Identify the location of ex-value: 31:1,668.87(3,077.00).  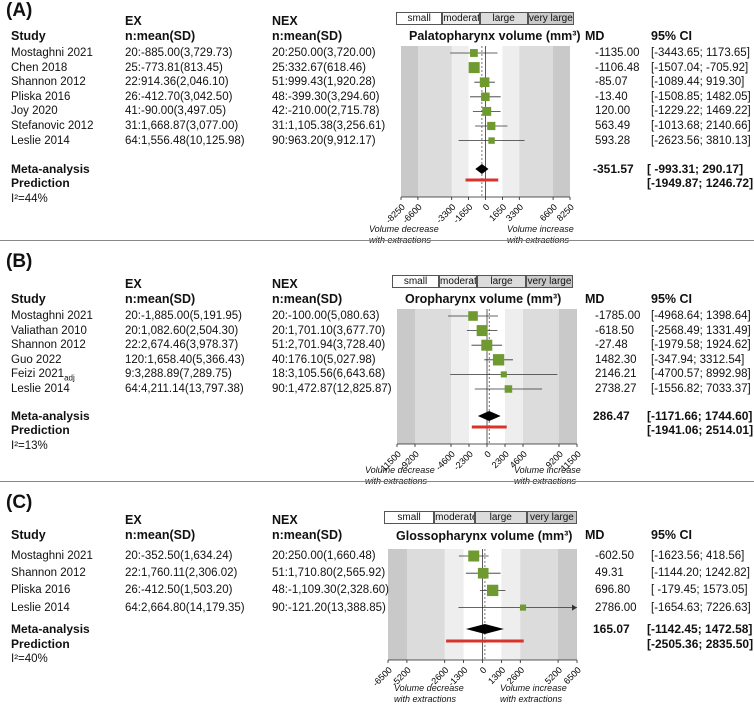
(182, 126).